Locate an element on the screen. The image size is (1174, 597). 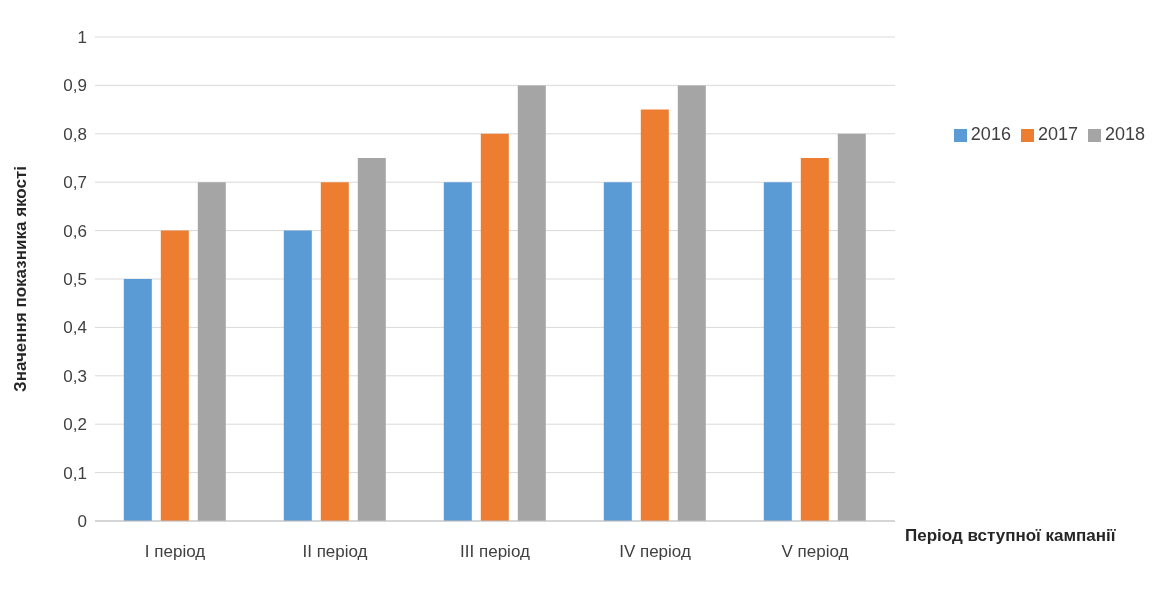
legend-label: 2016 is located at coordinates (990, 134).